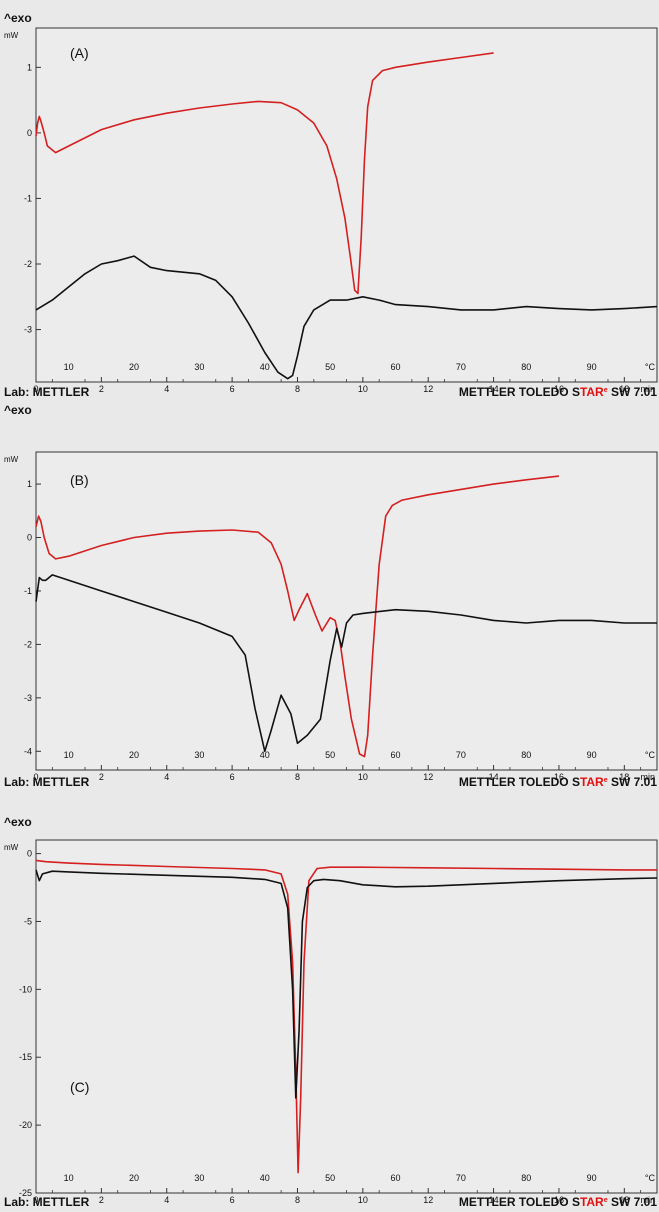 This screenshot has height=1212, width=659. Describe the element at coordinates (25, 1057) in the screenshot. I see `y-tick-label: -15` at that location.